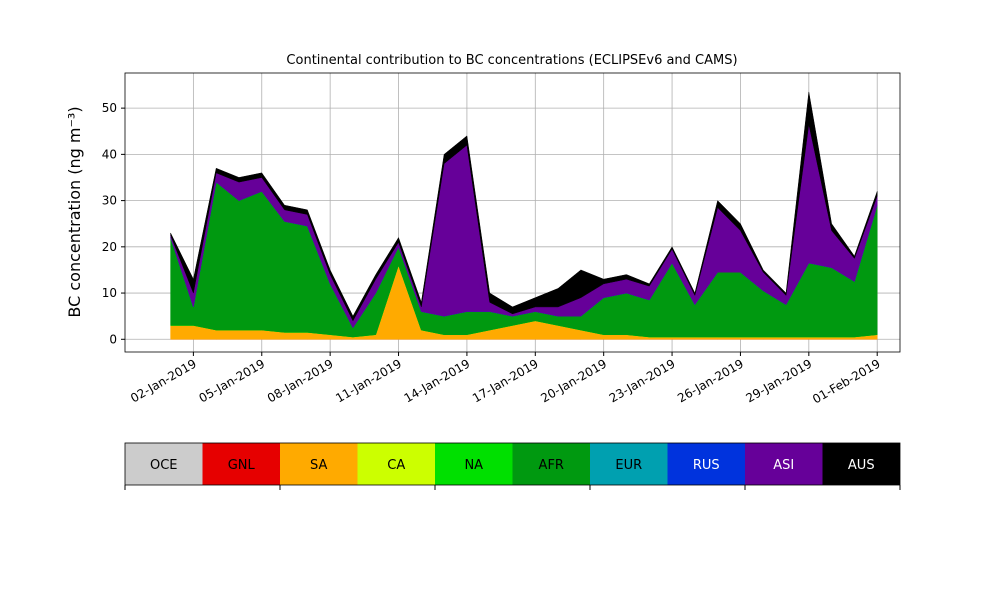  I want to click on x-tick-label: 01-Feb-2019, so click(846, 381).